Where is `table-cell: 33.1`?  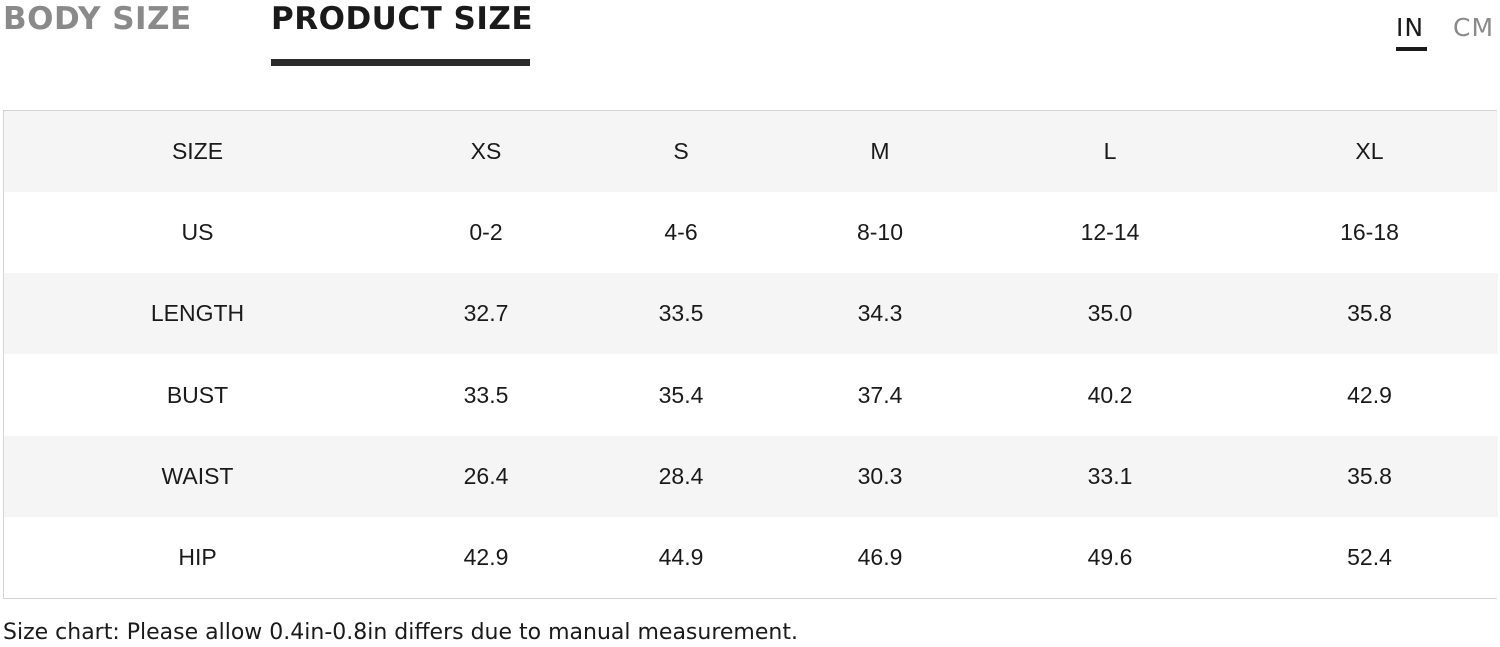 table-cell: 33.1 is located at coordinates (1110, 476).